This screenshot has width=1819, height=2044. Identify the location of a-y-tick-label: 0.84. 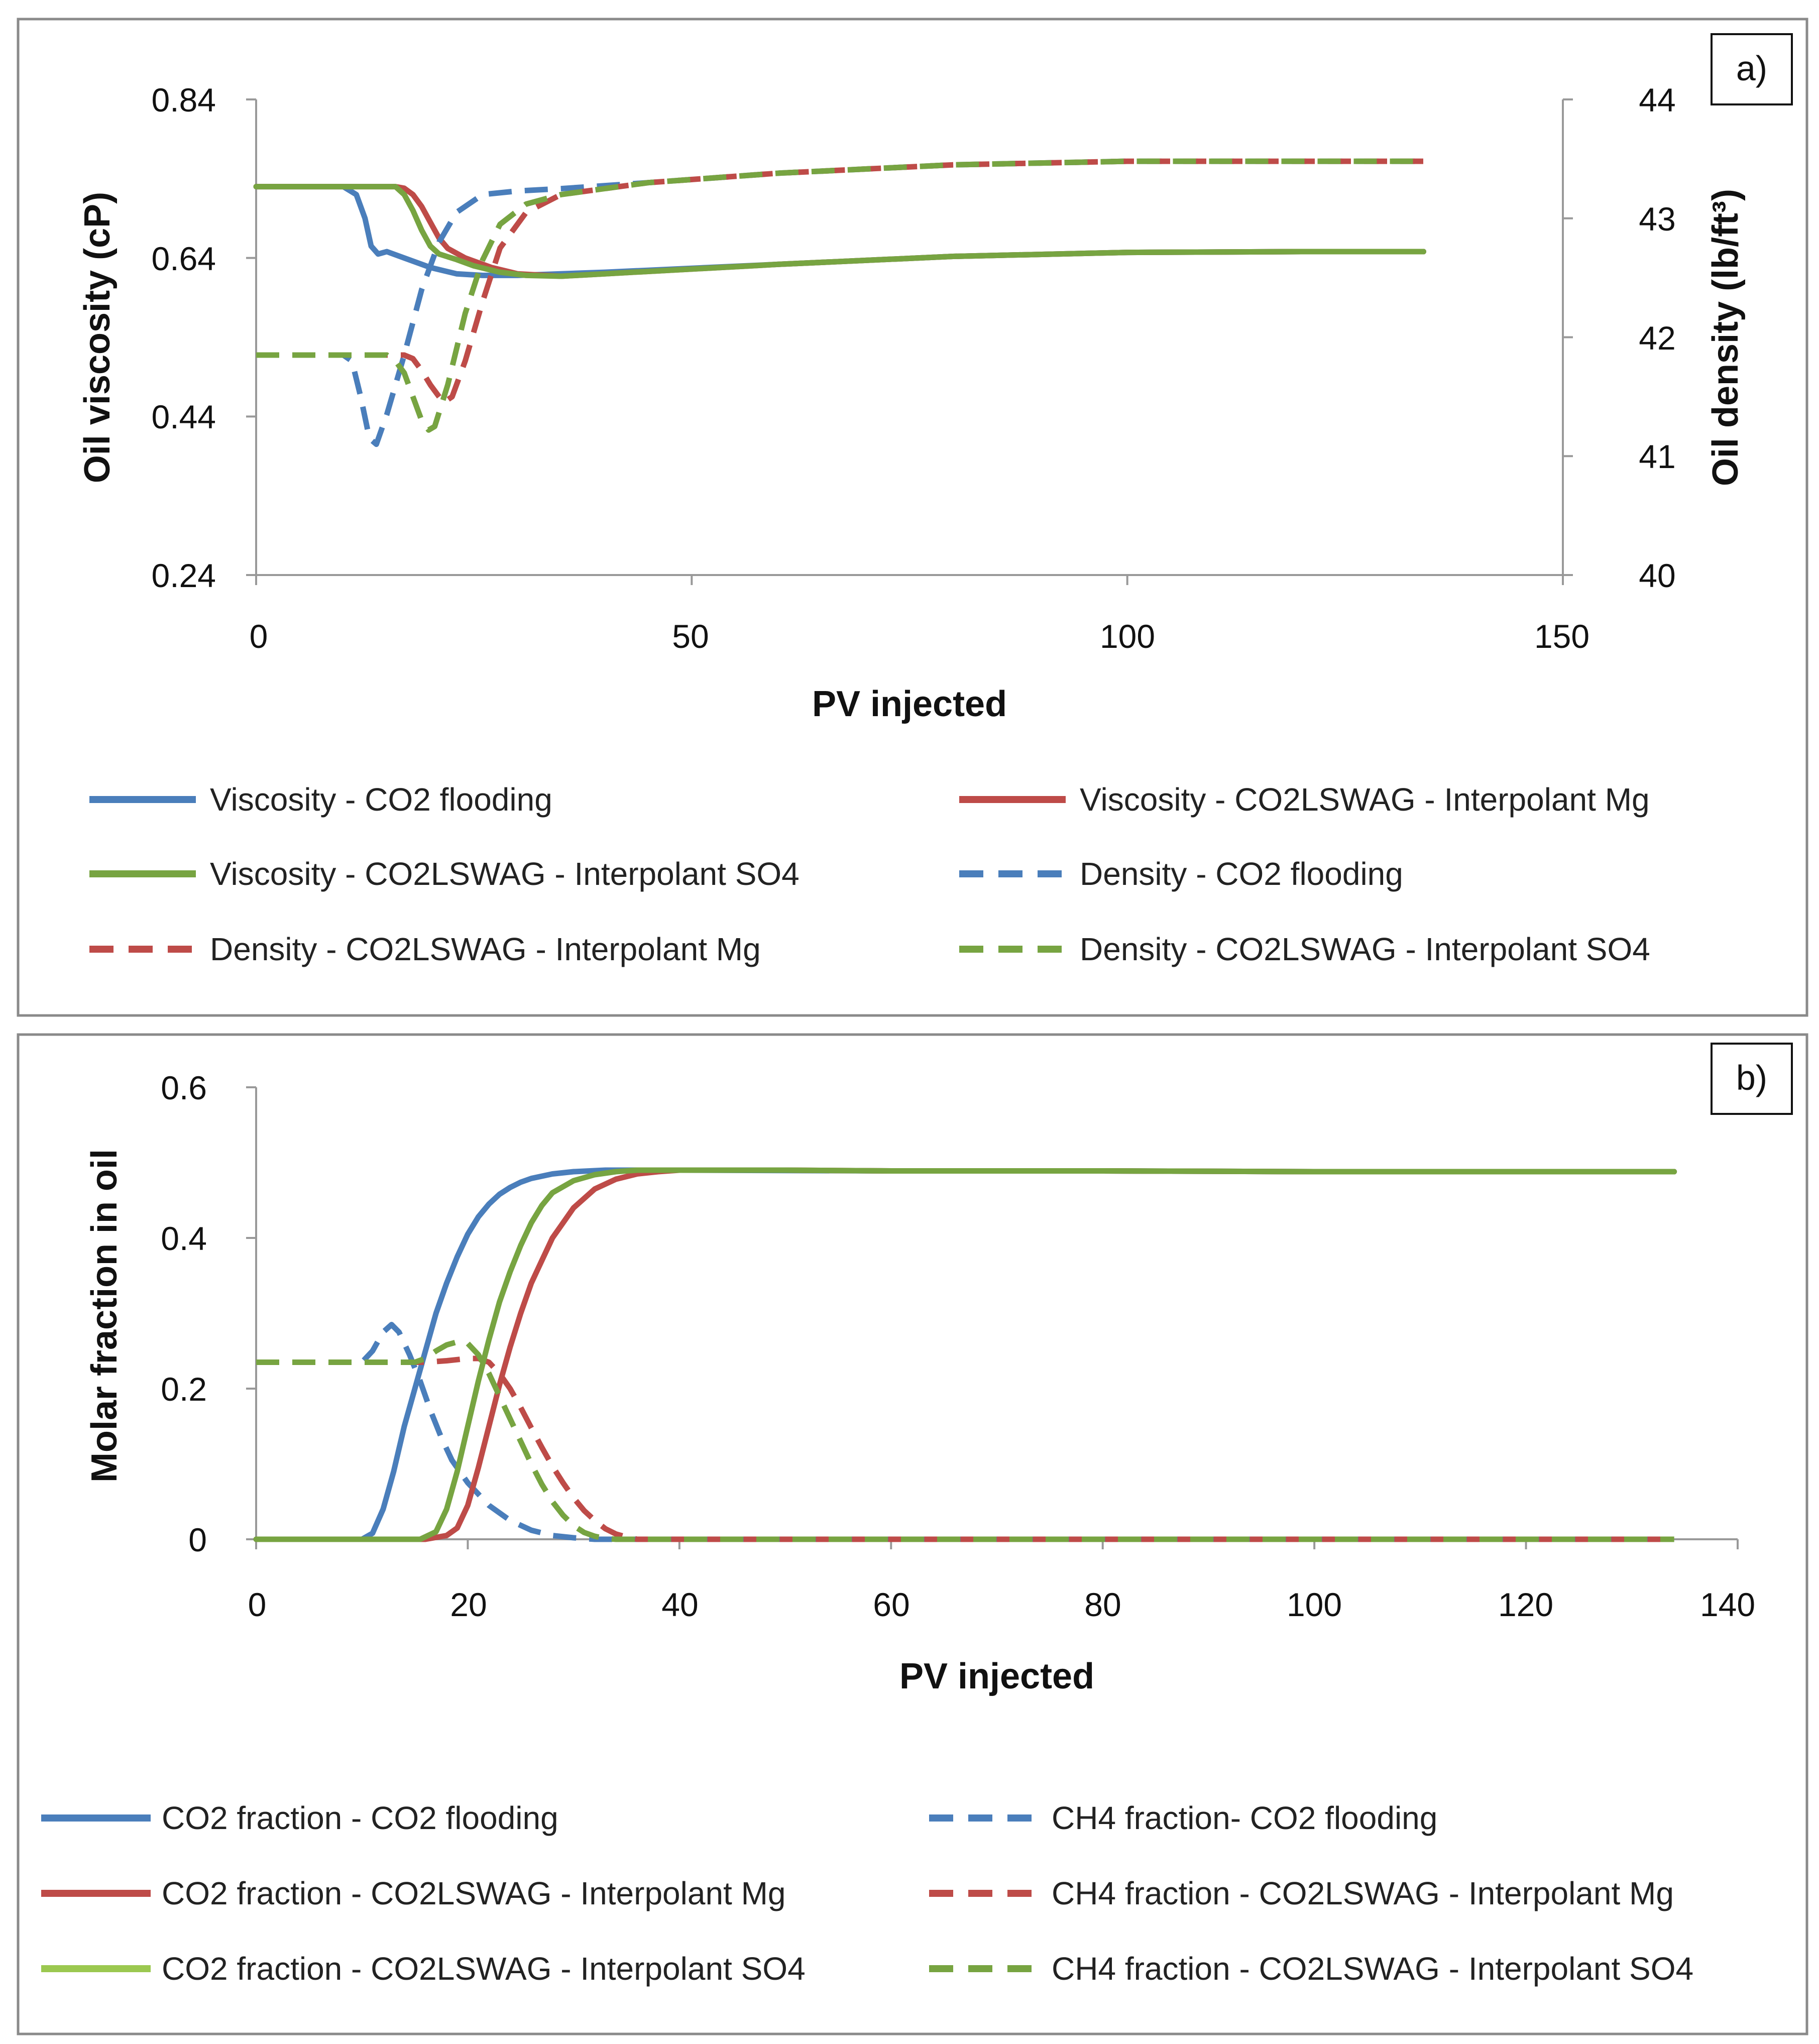
(184, 100).